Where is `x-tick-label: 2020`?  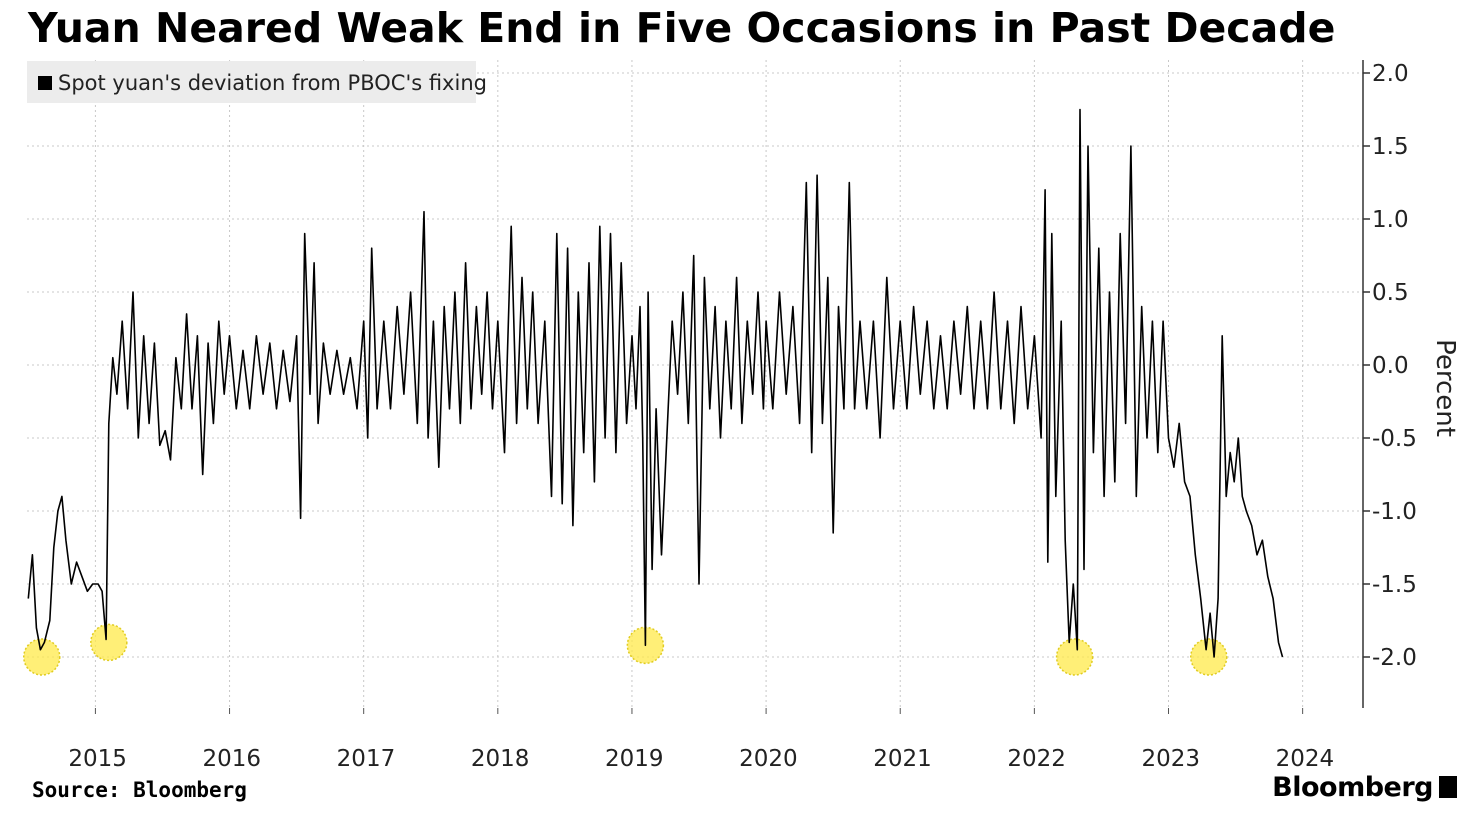 x-tick-label: 2020 is located at coordinates (768, 759).